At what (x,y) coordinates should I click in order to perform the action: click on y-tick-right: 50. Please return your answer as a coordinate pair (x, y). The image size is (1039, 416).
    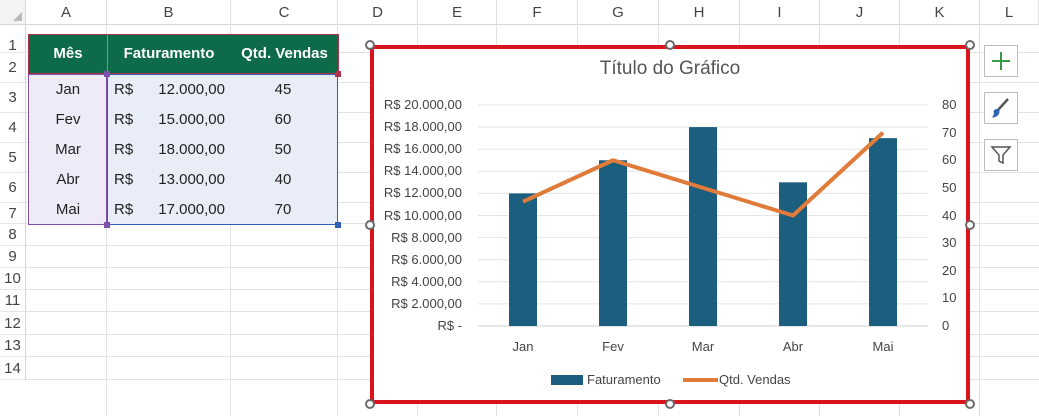
    Looking at the image, I should click on (949, 187).